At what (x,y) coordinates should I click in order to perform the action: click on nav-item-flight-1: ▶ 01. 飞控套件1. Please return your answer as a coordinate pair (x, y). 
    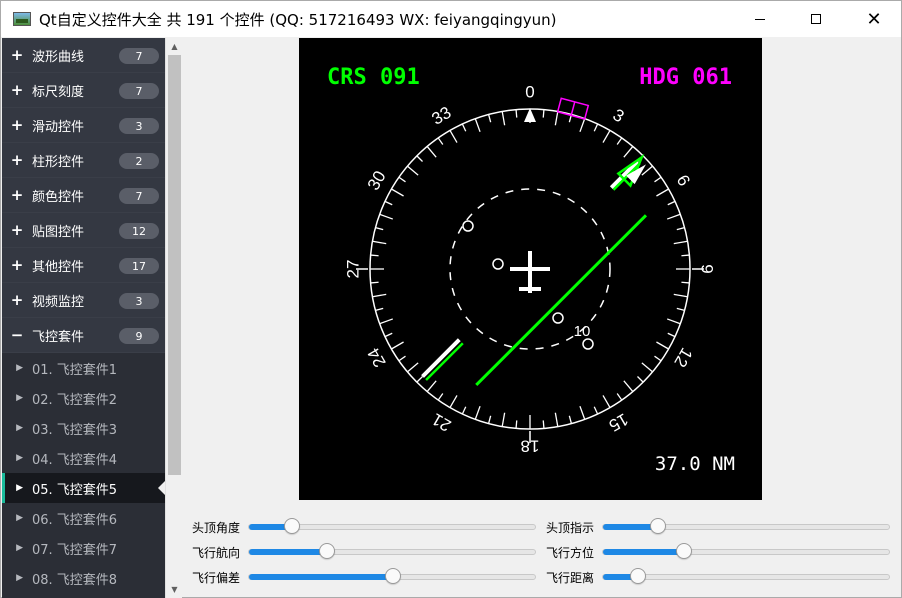
    Looking at the image, I should click on (83, 368).